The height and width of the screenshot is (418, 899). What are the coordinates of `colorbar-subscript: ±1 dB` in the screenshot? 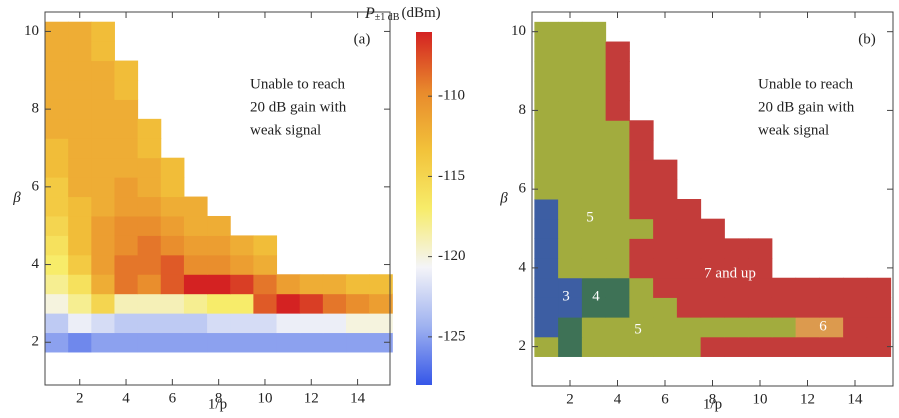 It's located at (387, 17).